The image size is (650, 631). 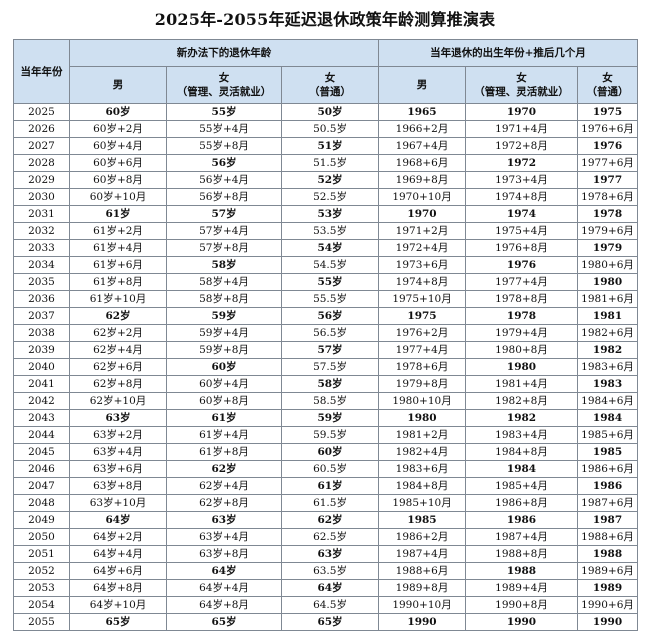 What do you see at coordinates (522, 282) in the screenshot?
I see `female-mgmt-birth-year-cell: 1977+4月` at bounding box center [522, 282].